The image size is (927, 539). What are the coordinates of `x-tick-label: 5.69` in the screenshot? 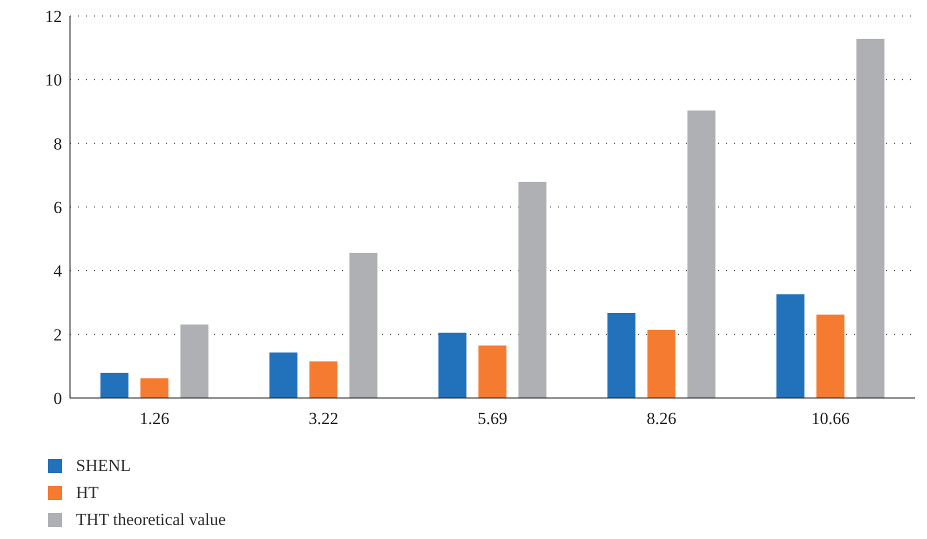 It's located at (493, 418).